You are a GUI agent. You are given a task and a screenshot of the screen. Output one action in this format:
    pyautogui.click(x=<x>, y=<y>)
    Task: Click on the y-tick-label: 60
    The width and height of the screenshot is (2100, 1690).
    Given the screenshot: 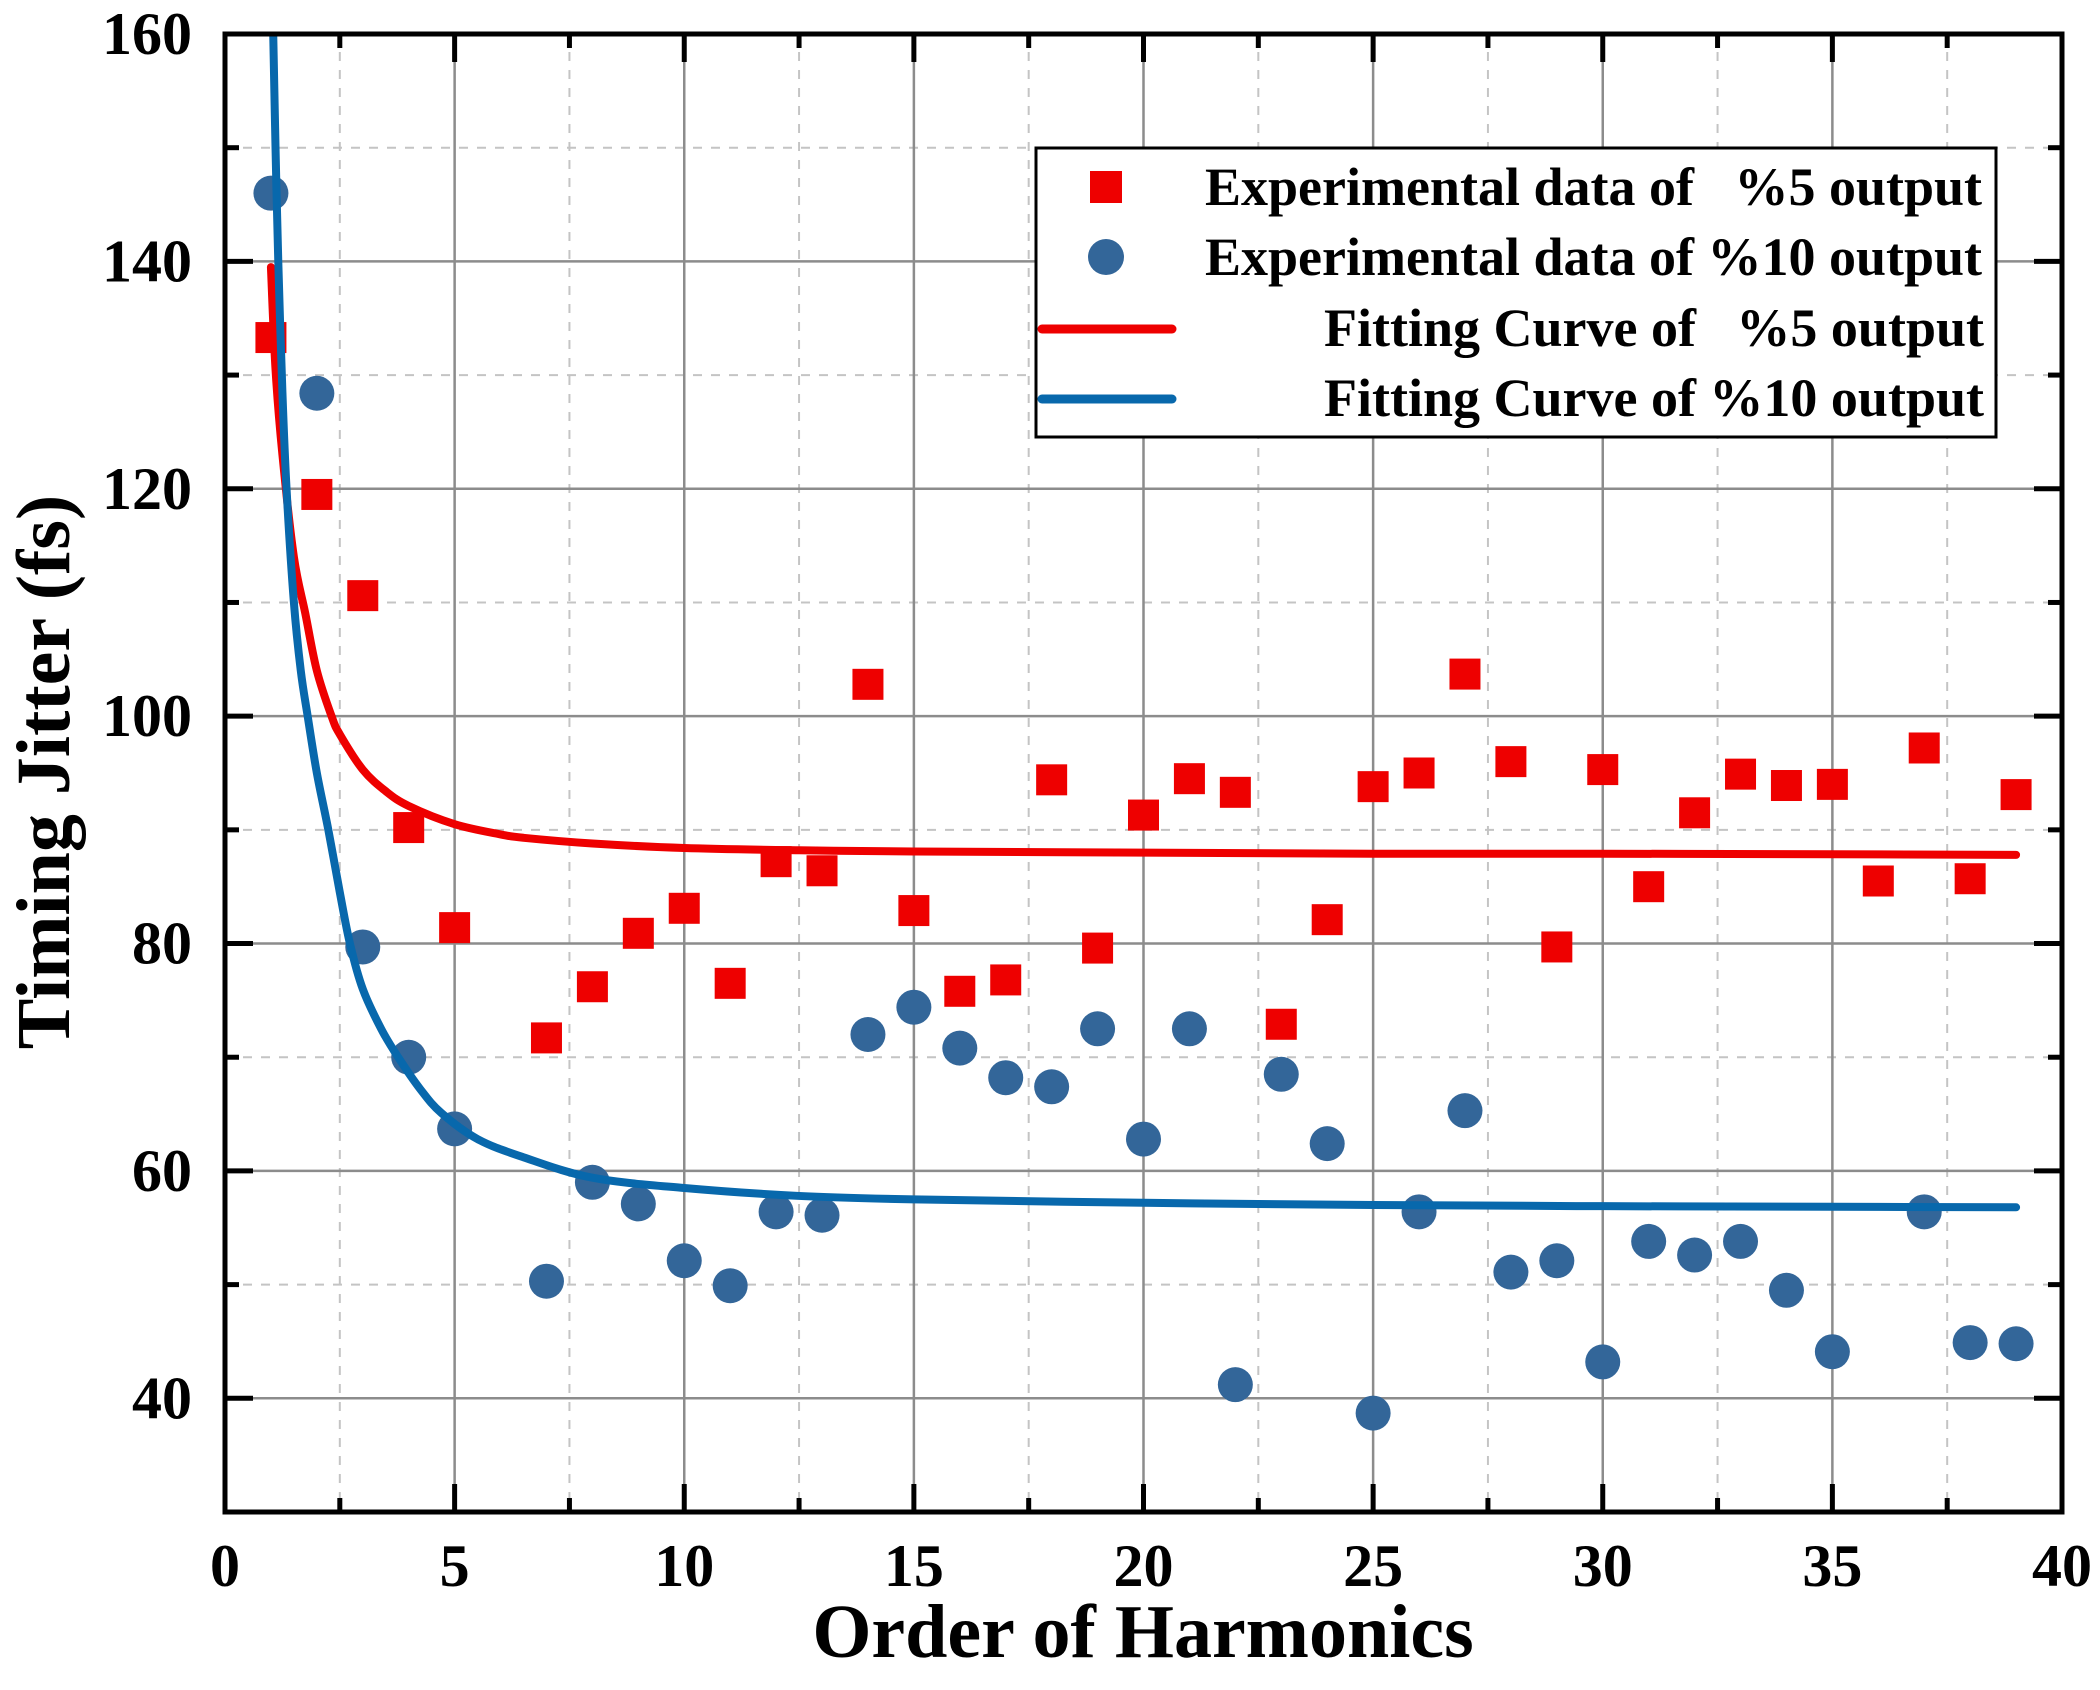 What is the action you would take?
    pyautogui.click(x=162, y=1171)
    